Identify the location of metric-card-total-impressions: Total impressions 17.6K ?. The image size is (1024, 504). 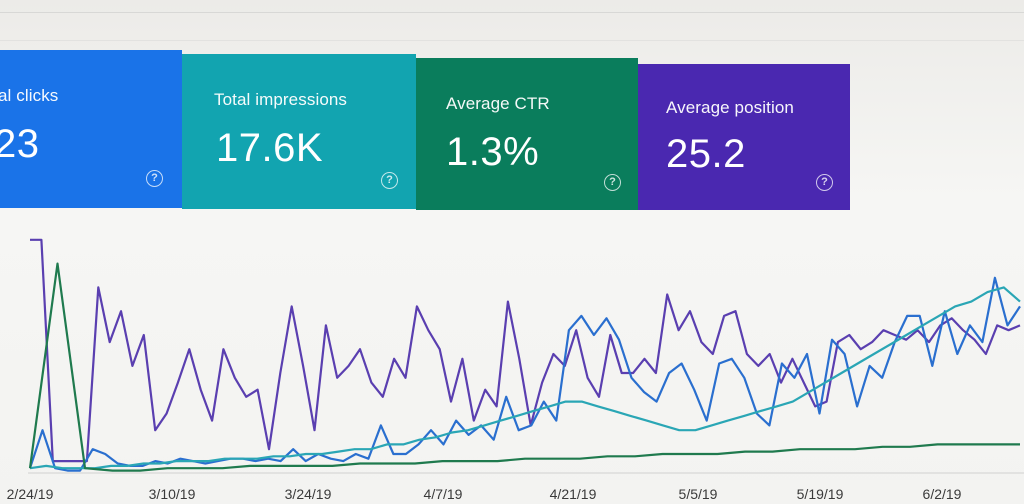
(299, 131).